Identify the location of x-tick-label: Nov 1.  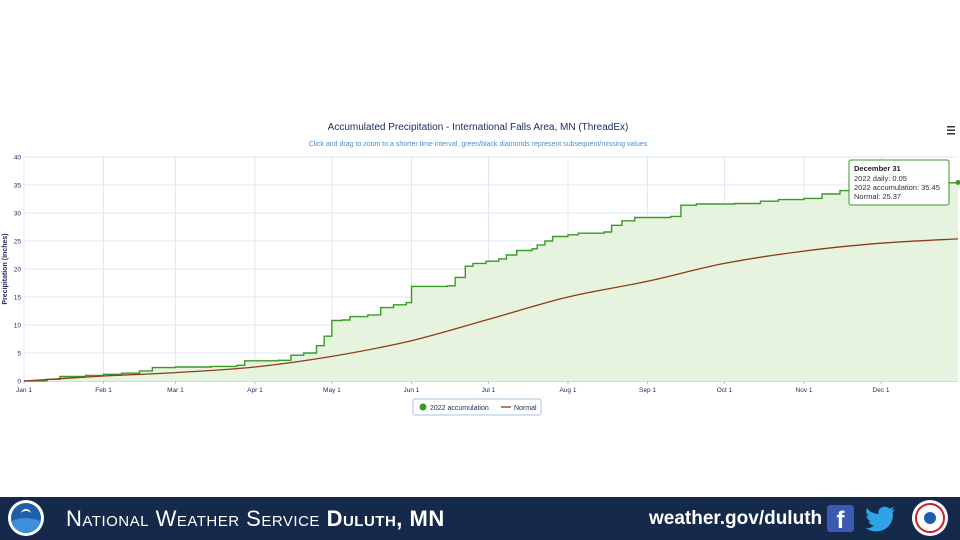
(804, 390).